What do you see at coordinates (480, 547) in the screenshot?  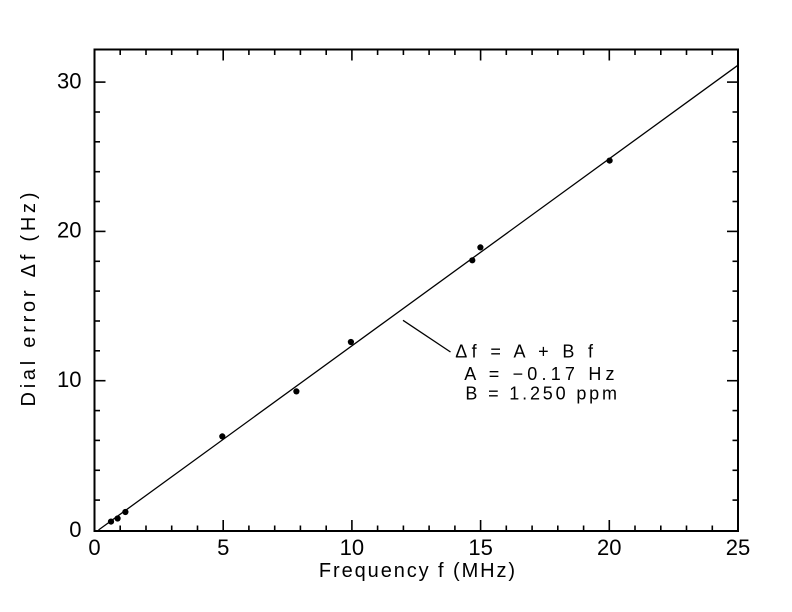 I see `svg-text: 15` at bounding box center [480, 547].